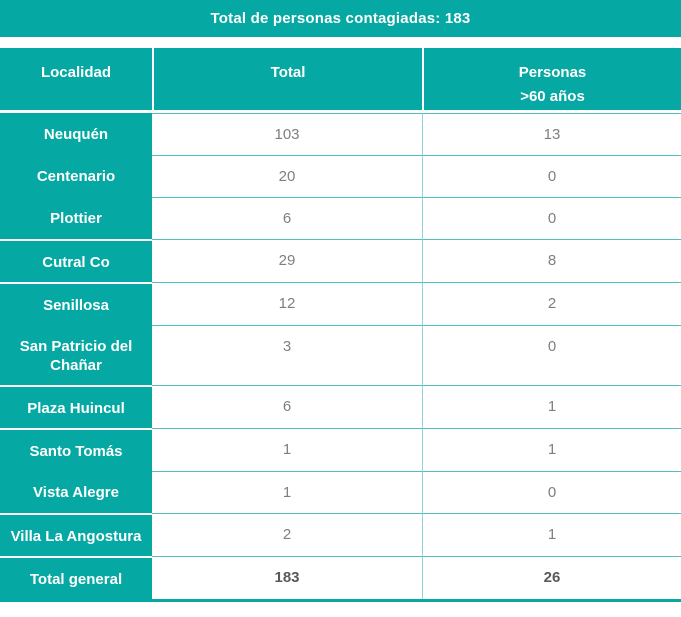  I want to click on table-row: Santo Tomás 1 1, so click(340, 449).